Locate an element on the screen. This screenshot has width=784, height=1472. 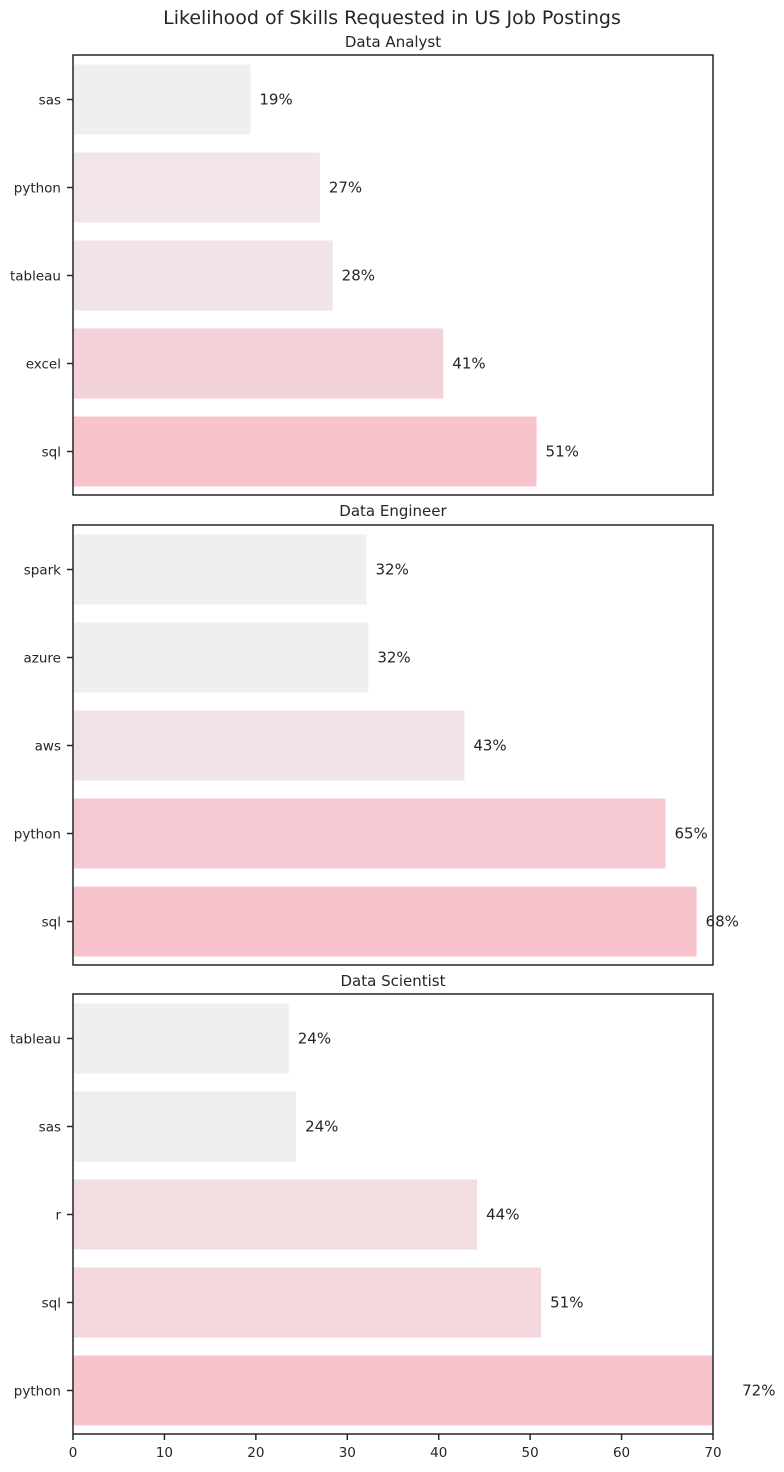
data-label: 27% is located at coordinates (345, 188).